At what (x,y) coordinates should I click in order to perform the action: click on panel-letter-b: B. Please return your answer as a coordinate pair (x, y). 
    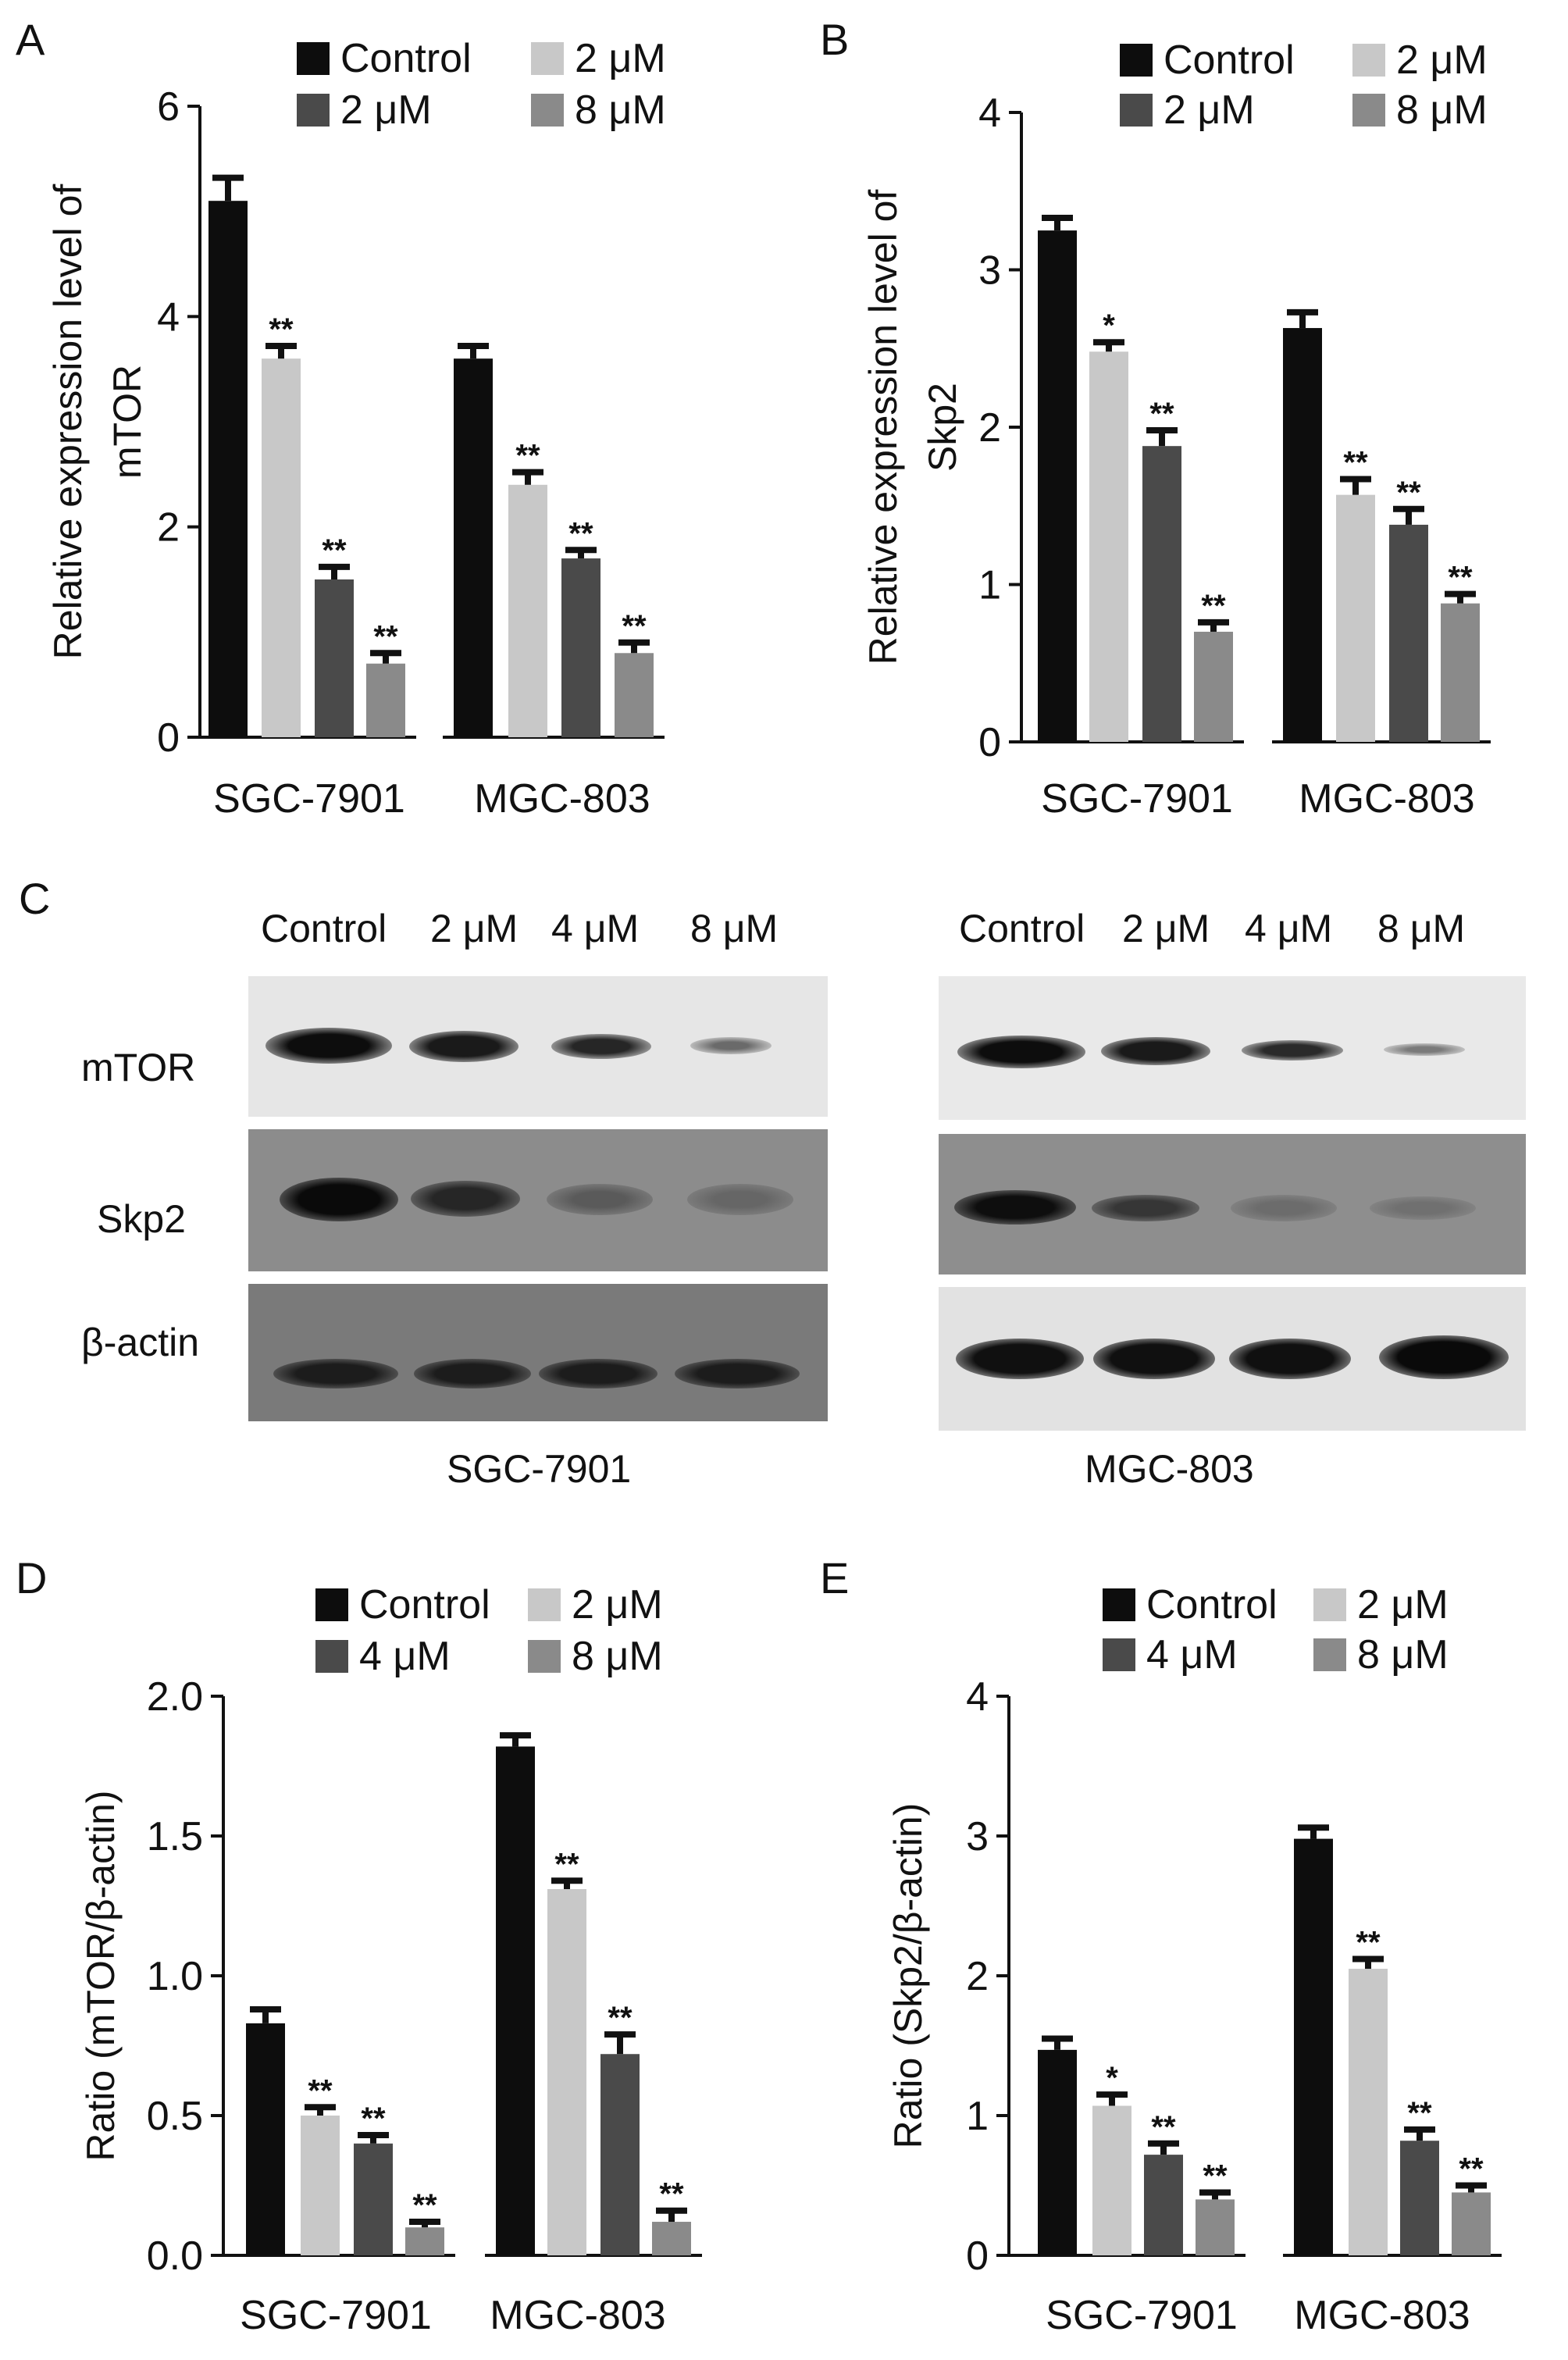
    Looking at the image, I should click on (834, 39).